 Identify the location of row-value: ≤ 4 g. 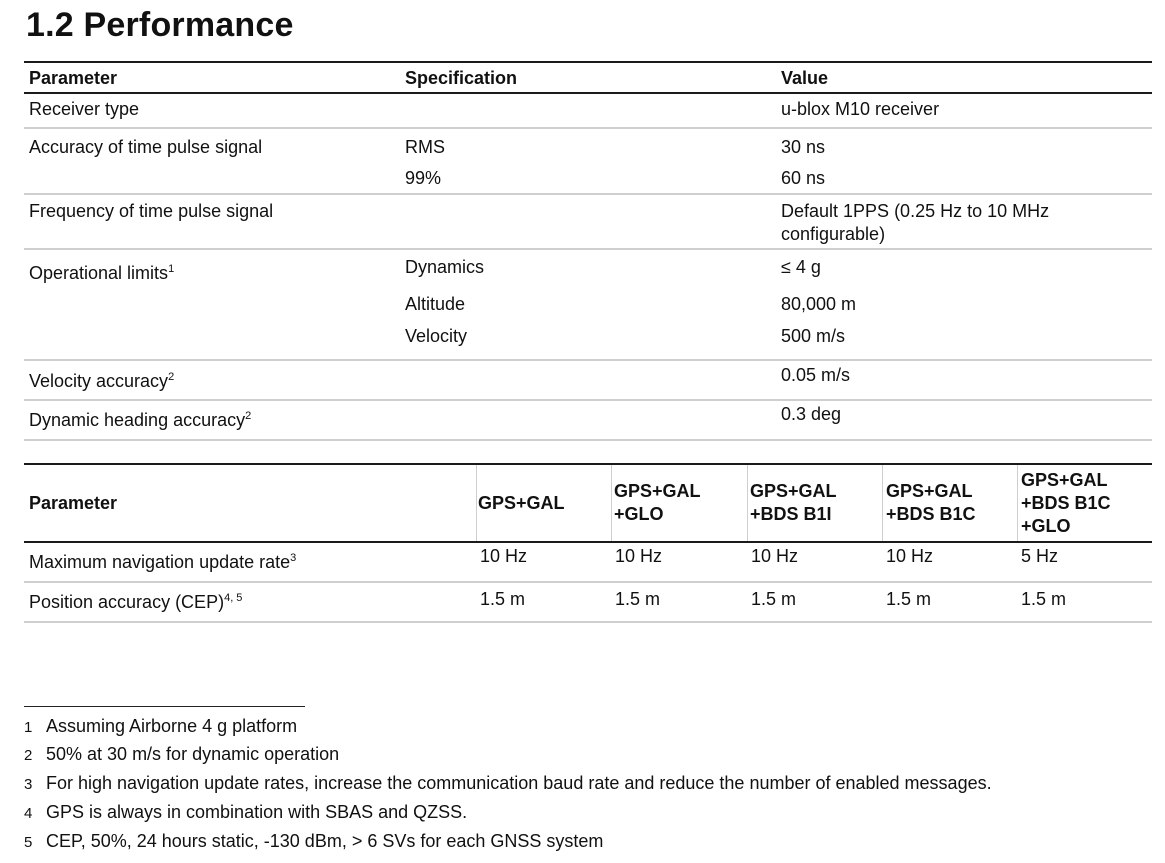
(801, 267).